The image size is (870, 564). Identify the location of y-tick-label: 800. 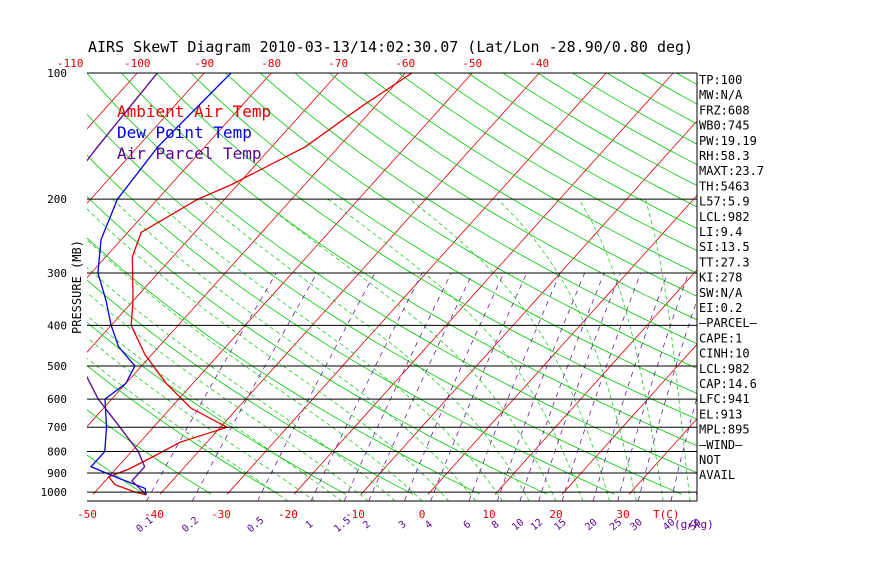
(57, 452).